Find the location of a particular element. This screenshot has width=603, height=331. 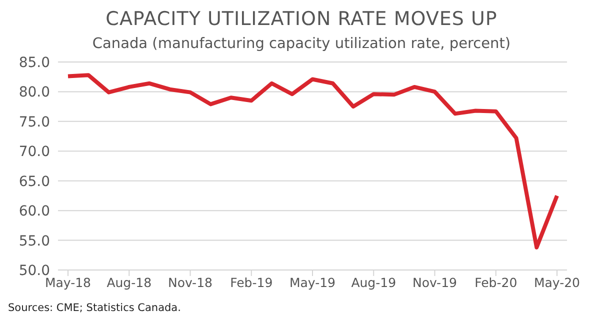

y-tick-label: 85.0 is located at coordinates (34, 62).